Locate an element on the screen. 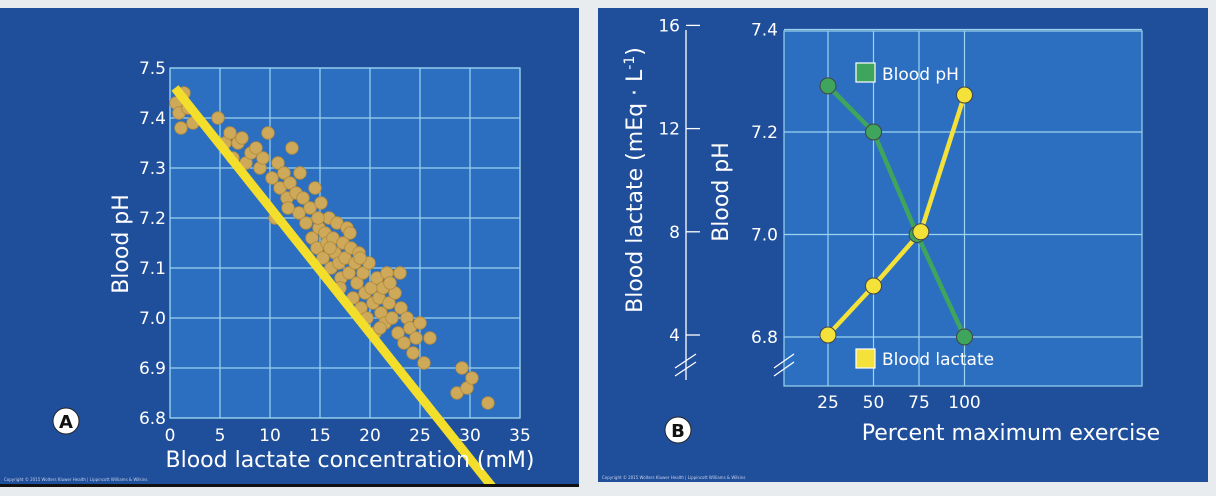 The width and height of the screenshot is (1216, 496). ph-tick-label: 7.0 is located at coordinates (764, 236).